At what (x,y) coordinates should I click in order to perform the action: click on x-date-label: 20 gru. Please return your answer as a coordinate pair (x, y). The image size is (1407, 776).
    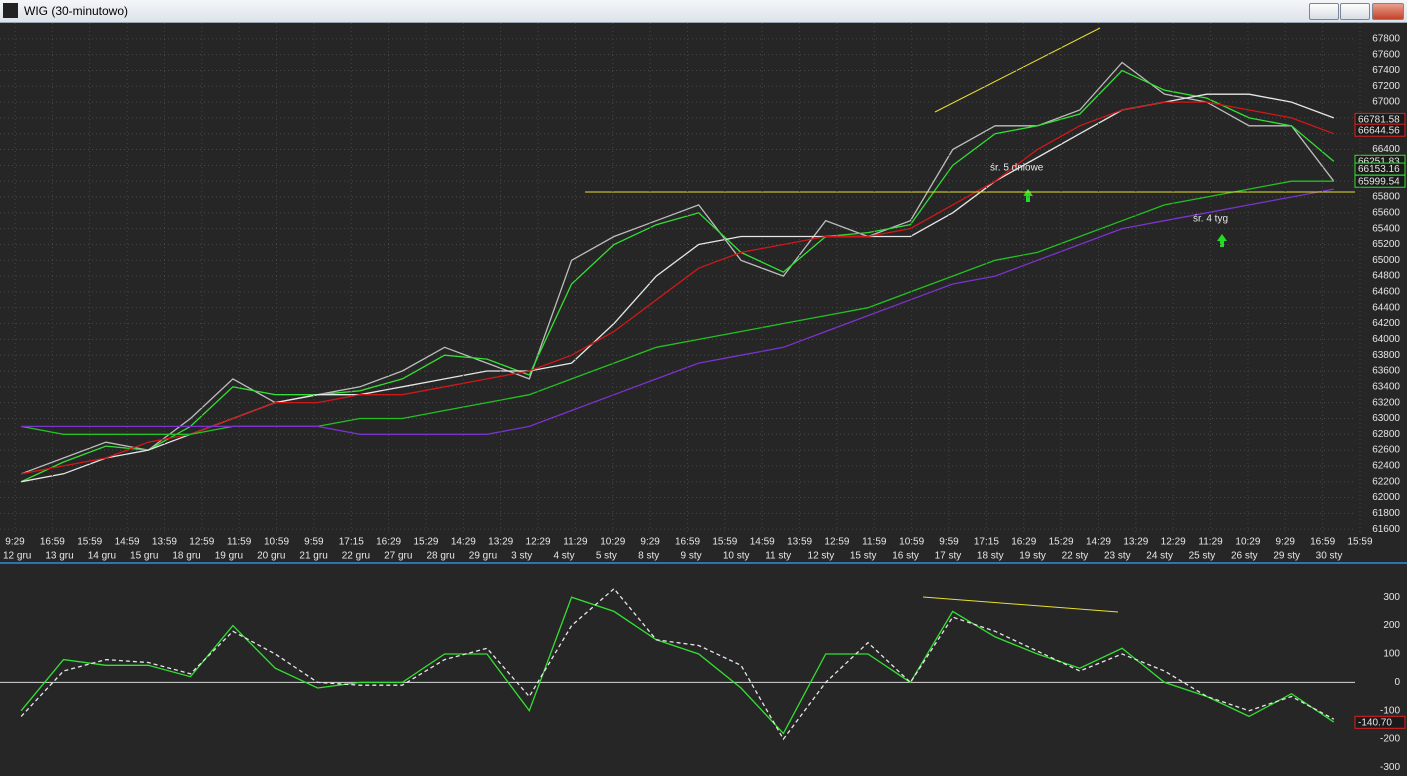
    Looking at the image, I should click on (271, 556).